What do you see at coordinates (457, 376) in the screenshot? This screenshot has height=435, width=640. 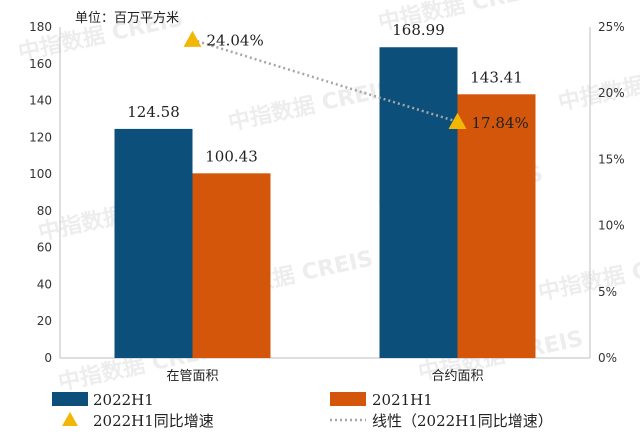 I see `category-label: 合约面积` at bounding box center [457, 376].